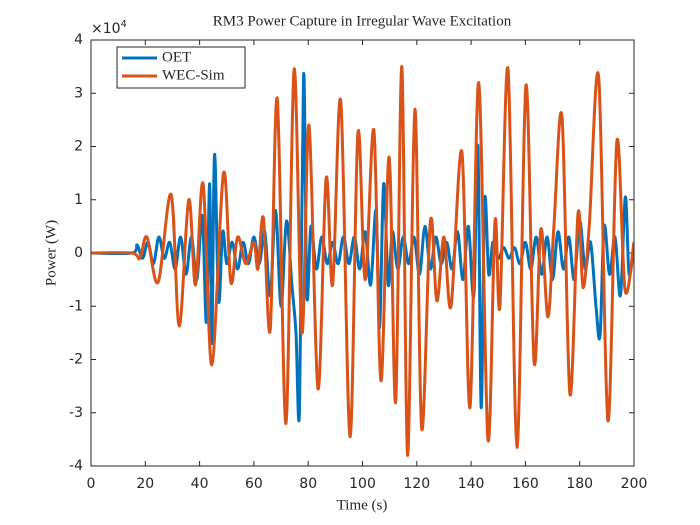  Describe the element at coordinates (362, 484) in the screenshot. I see `x-tick-label: 100` at that location.